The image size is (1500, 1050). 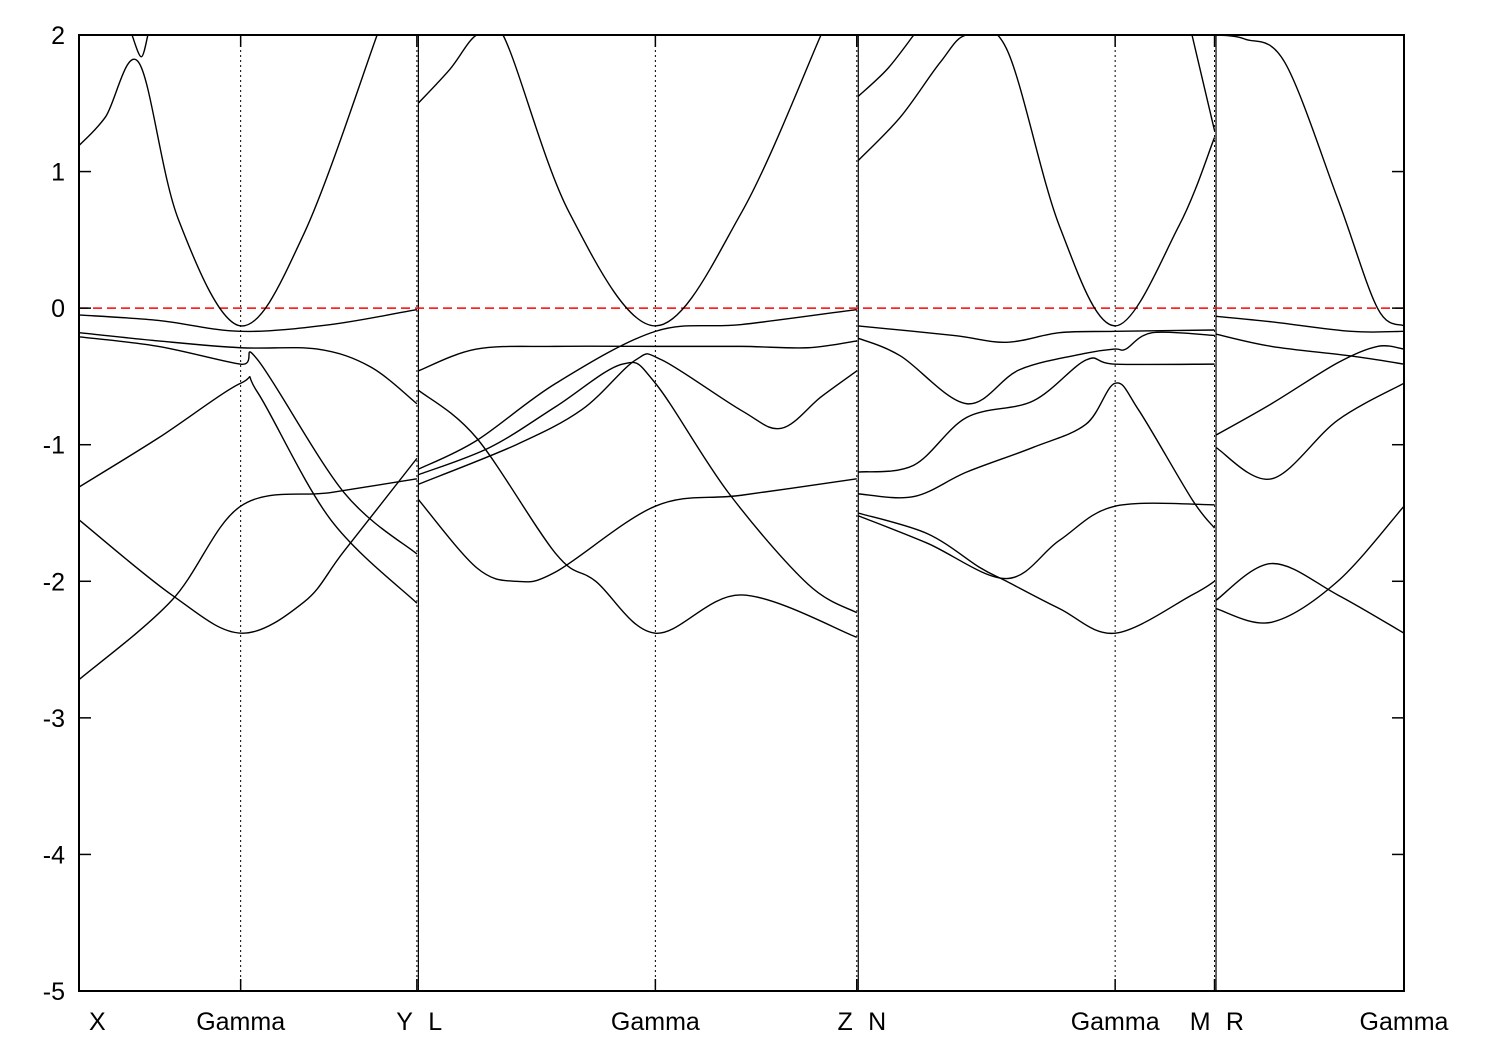 What do you see at coordinates (58, 173) in the screenshot?
I see `y-tick-label: 1` at bounding box center [58, 173].